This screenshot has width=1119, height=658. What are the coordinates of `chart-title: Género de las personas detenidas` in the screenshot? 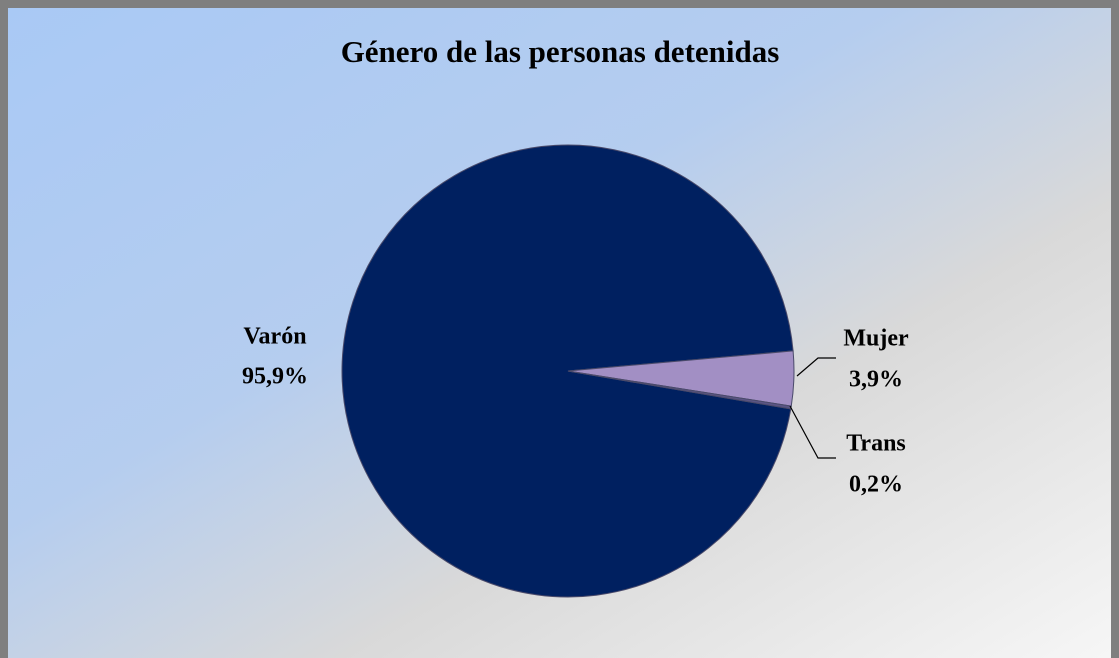 It's located at (560, 51).